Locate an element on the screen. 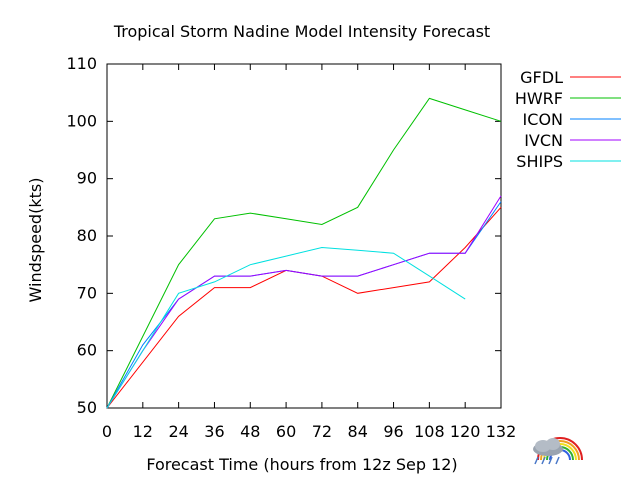 The width and height of the screenshot is (640, 480). x-tick-label: 84 is located at coordinates (358, 431).